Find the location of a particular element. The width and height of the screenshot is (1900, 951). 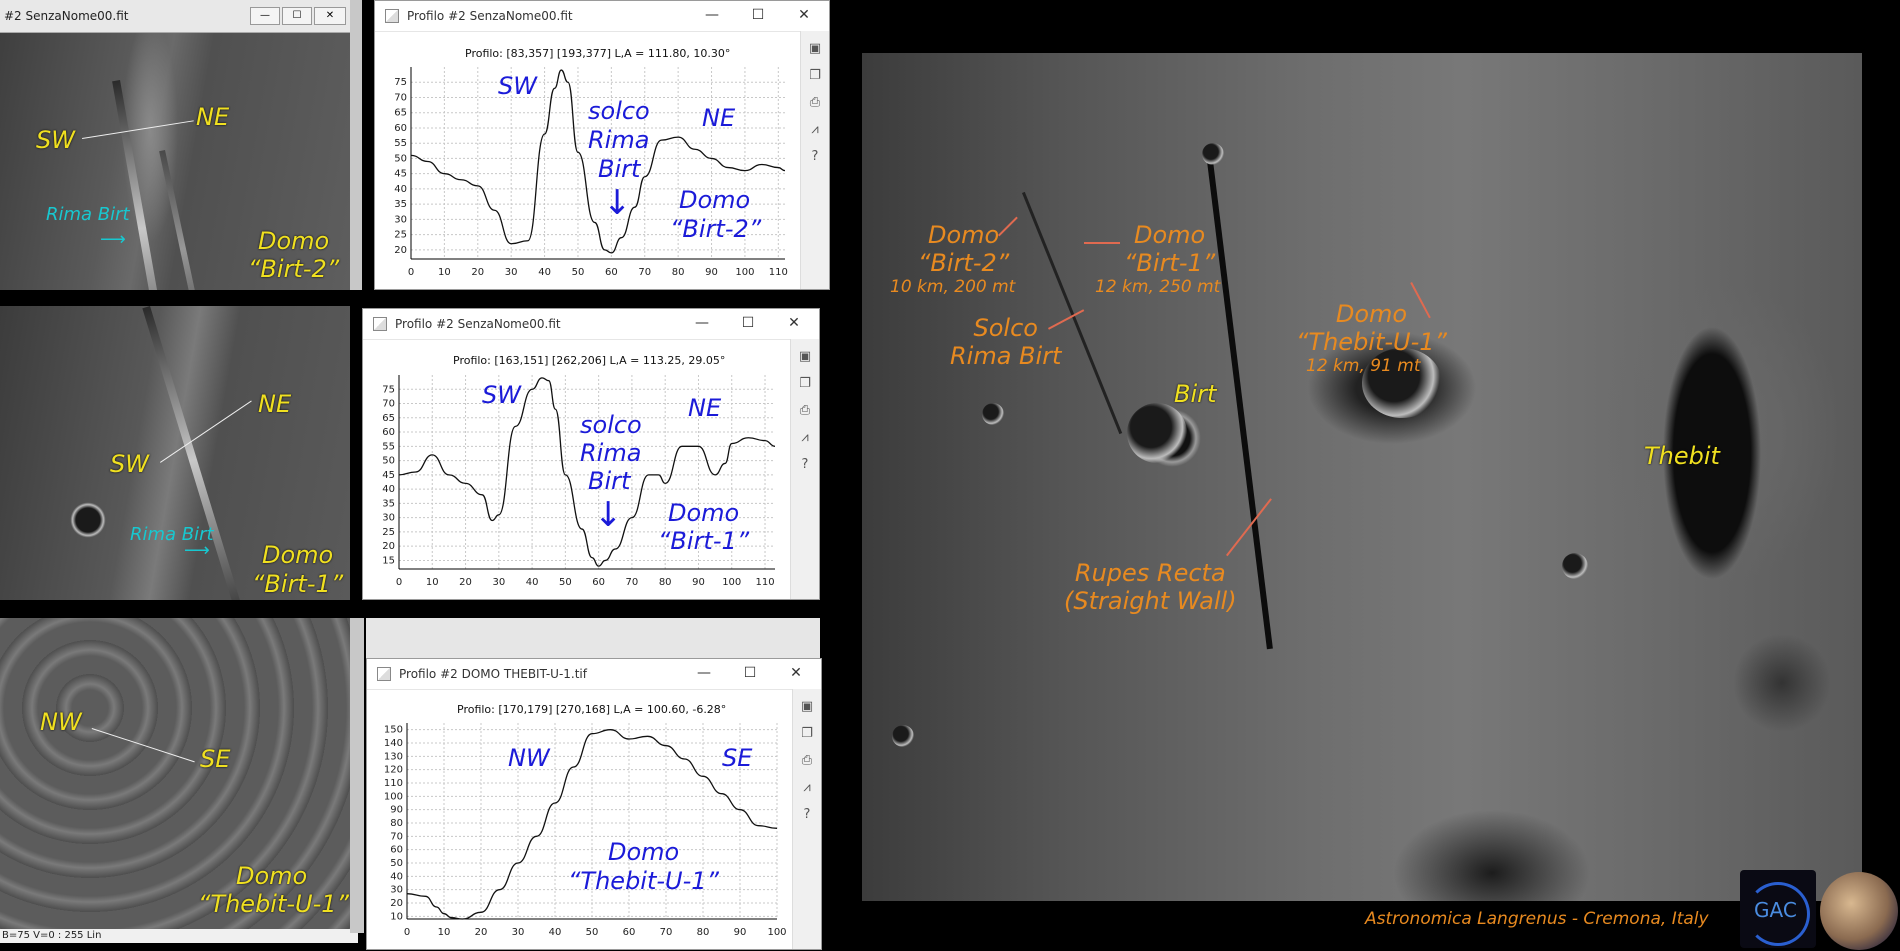

x-tick-label: 110 is located at coordinates (778, 272).